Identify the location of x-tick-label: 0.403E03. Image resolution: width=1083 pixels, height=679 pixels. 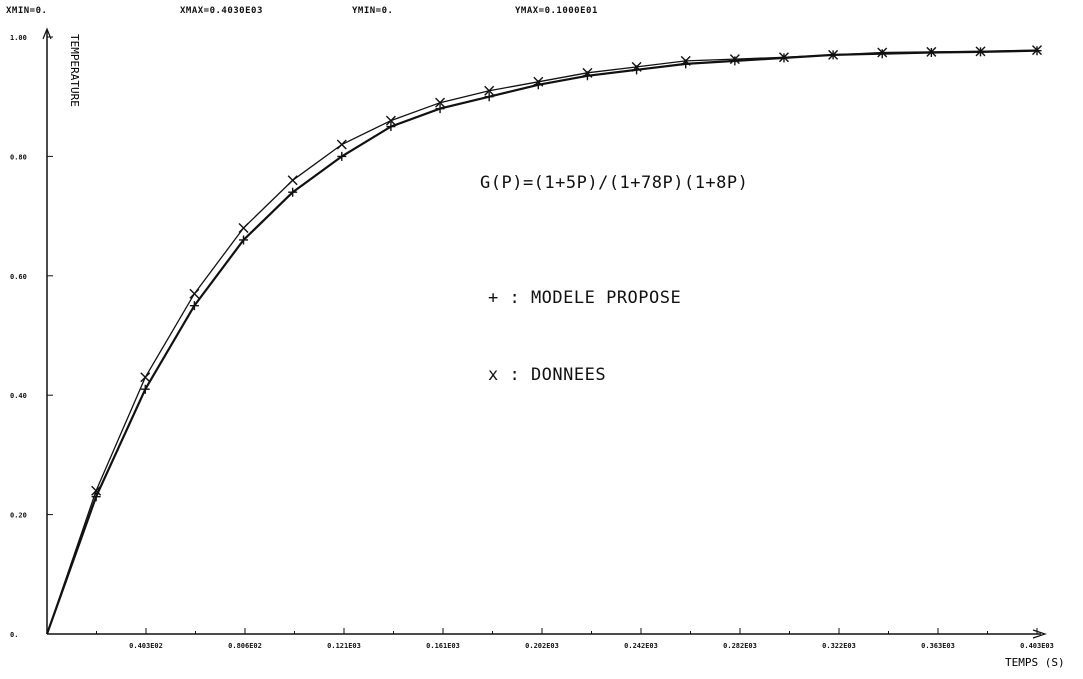
(1037, 646).